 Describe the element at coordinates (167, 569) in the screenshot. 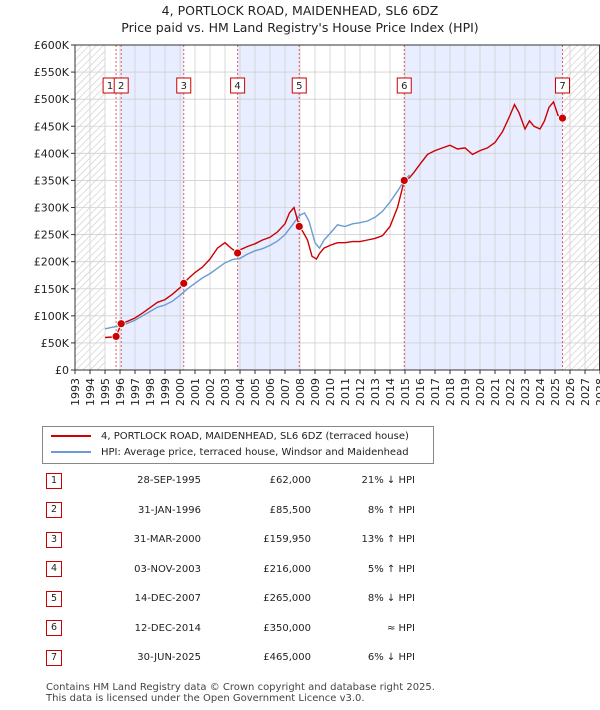

I see `sale-date: 03-NOV-2003` at that location.